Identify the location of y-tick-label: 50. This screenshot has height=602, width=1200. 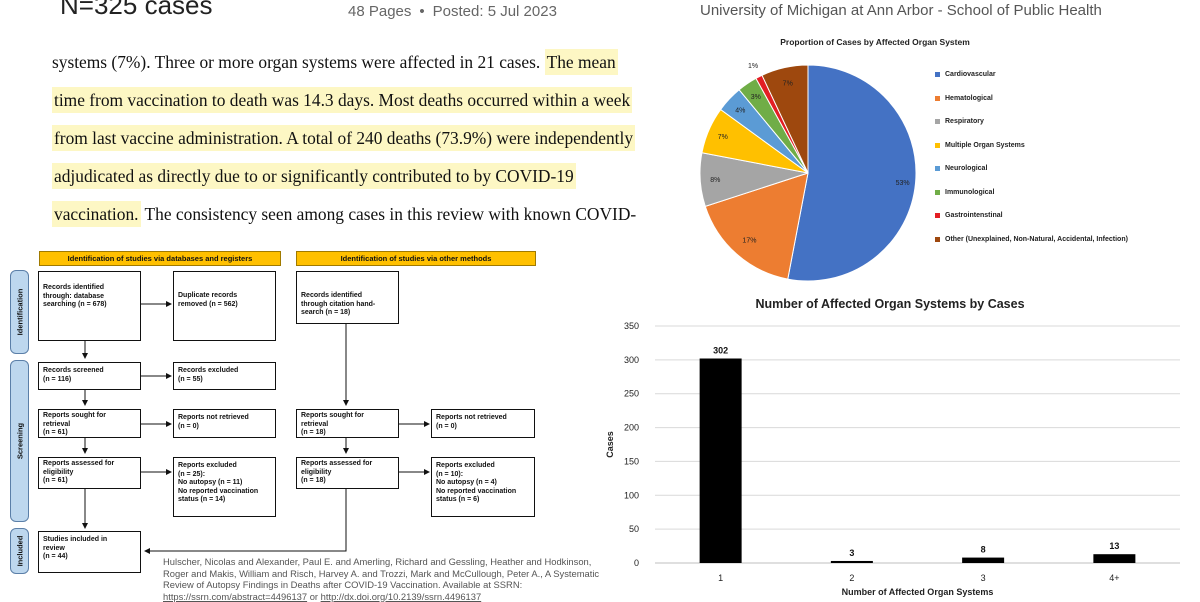
(634, 529).